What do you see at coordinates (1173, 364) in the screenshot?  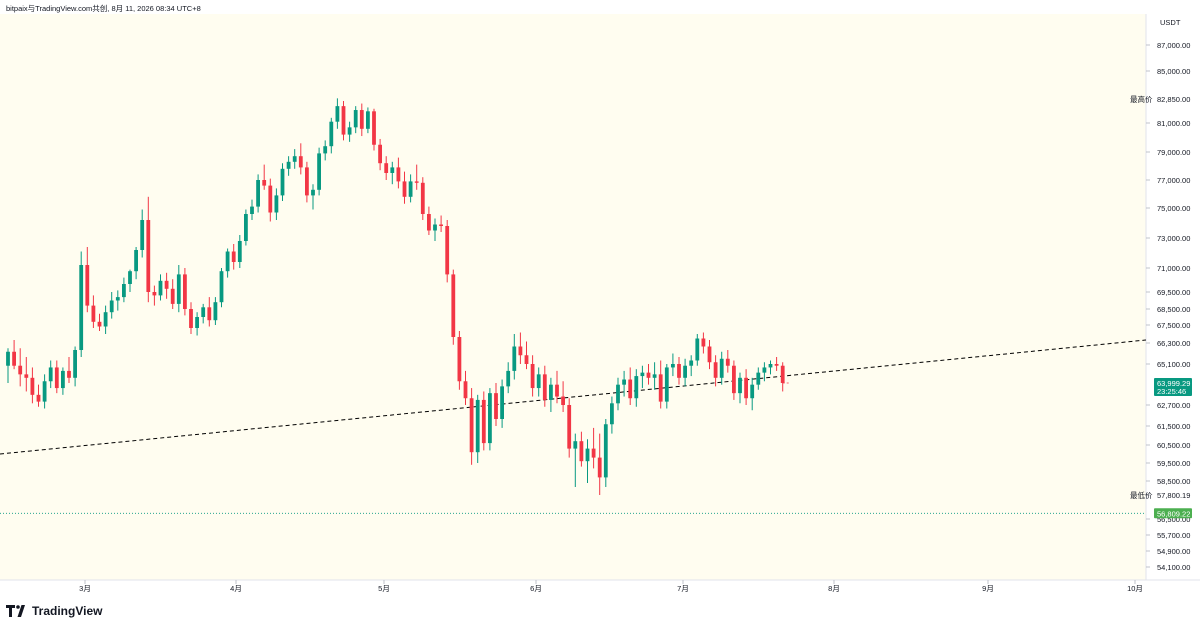 I see `price-tick-label: 65,100.00` at bounding box center [1173, 364].